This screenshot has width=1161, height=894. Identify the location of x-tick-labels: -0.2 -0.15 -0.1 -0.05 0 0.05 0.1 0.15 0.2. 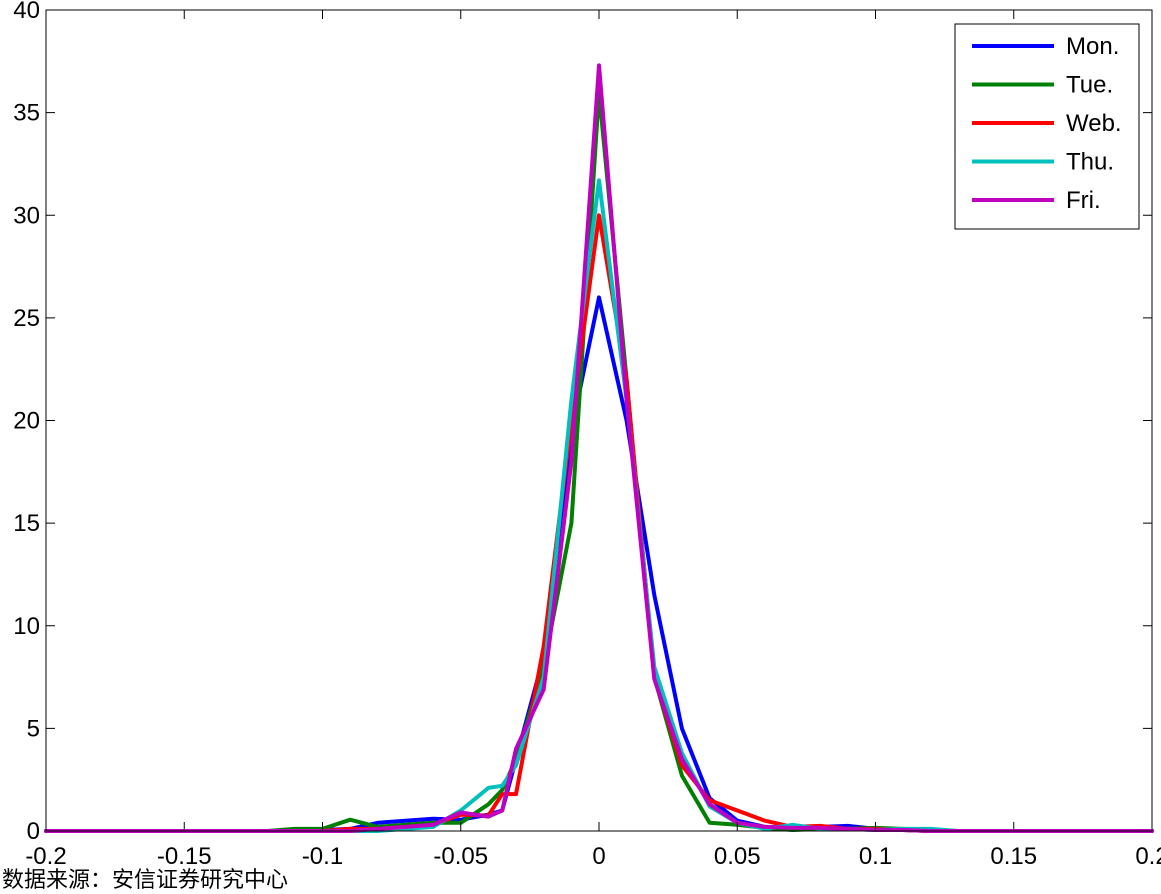
(593, 856).